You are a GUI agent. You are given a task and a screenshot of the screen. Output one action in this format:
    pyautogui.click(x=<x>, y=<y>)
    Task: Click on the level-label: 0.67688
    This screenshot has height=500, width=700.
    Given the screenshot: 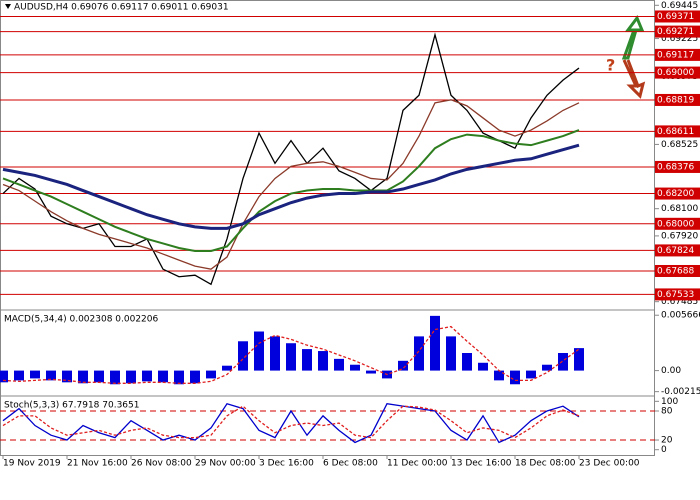 What is the action you would take?
    pyautogui.click(x=675, y=271)
    